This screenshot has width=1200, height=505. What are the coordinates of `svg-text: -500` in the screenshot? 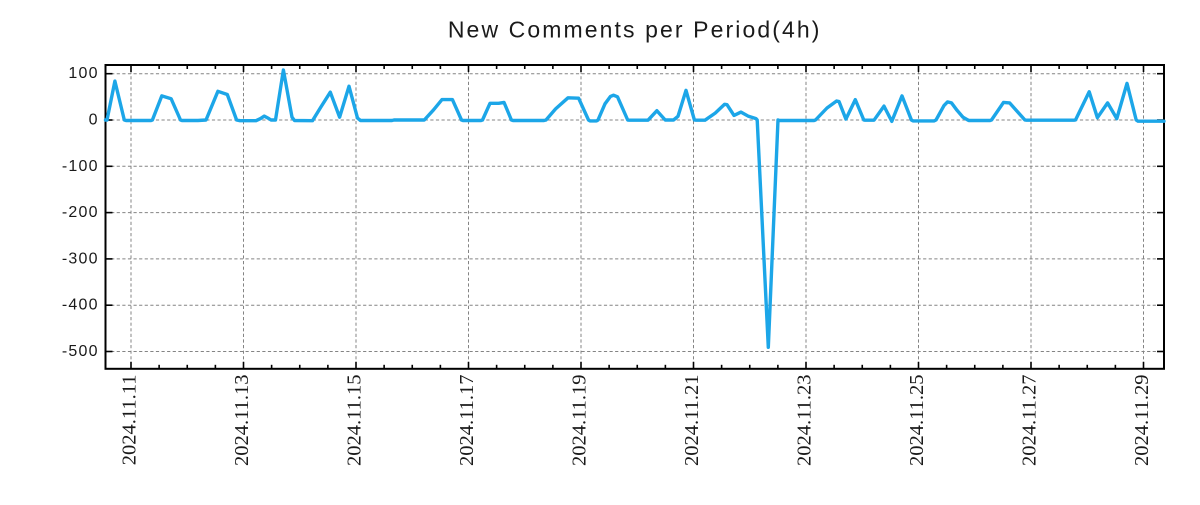 It's located at (80, 351).